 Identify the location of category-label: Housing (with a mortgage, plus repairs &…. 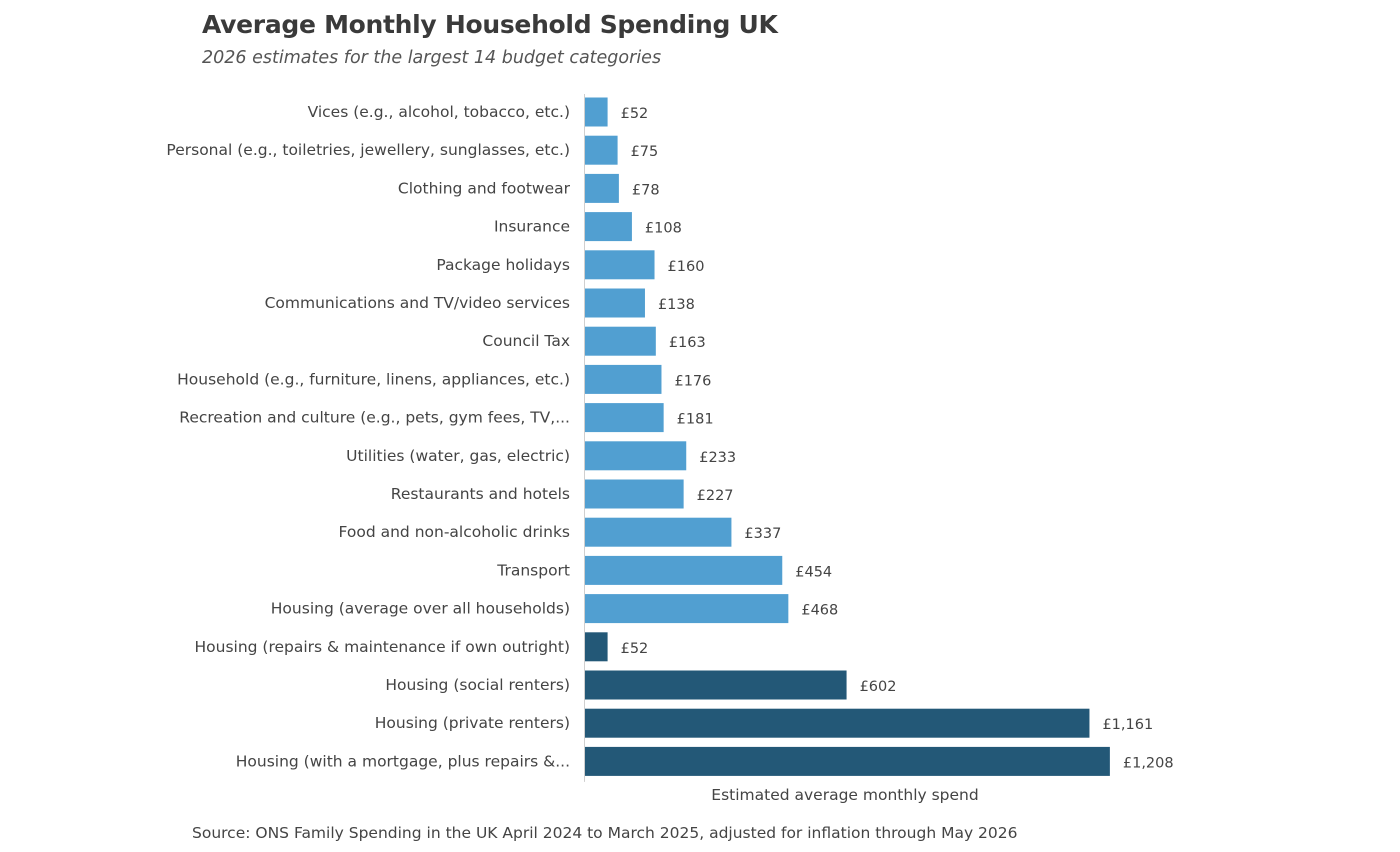
(403, 761).